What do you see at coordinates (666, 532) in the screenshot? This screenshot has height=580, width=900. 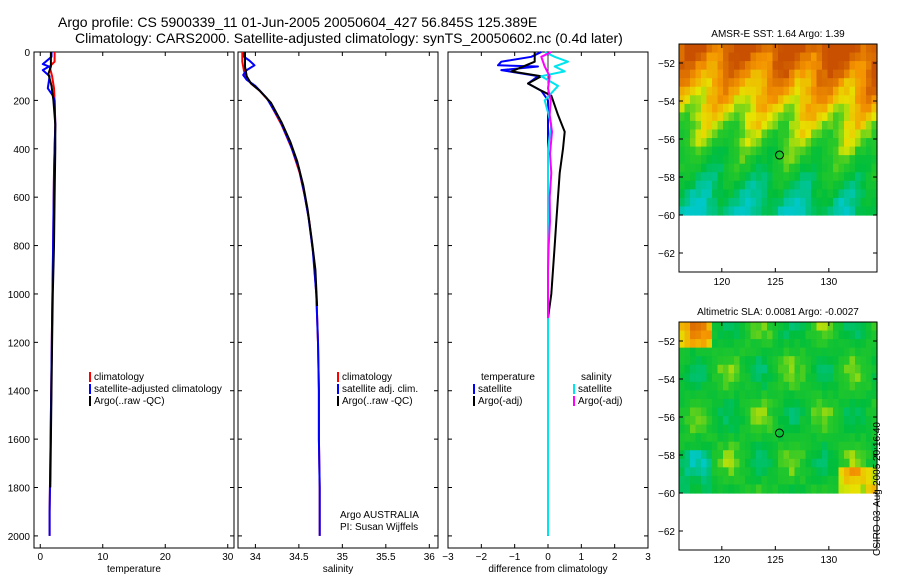 I see `map-y-tick-label: −62` at bounding box center [666, 532].